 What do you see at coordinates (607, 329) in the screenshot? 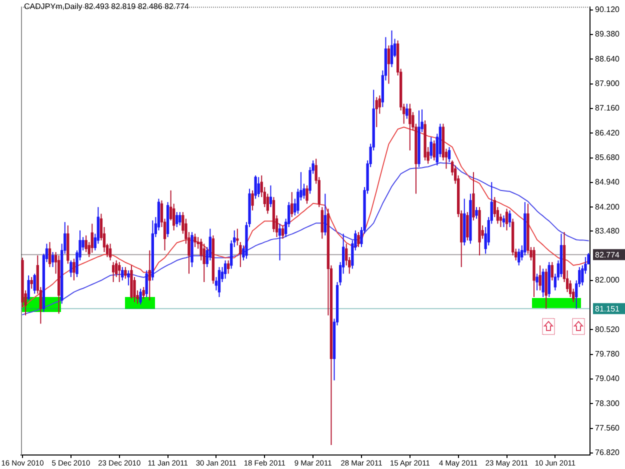
I see `y-tick-label: 80.520` at bounding box center [607, 329].